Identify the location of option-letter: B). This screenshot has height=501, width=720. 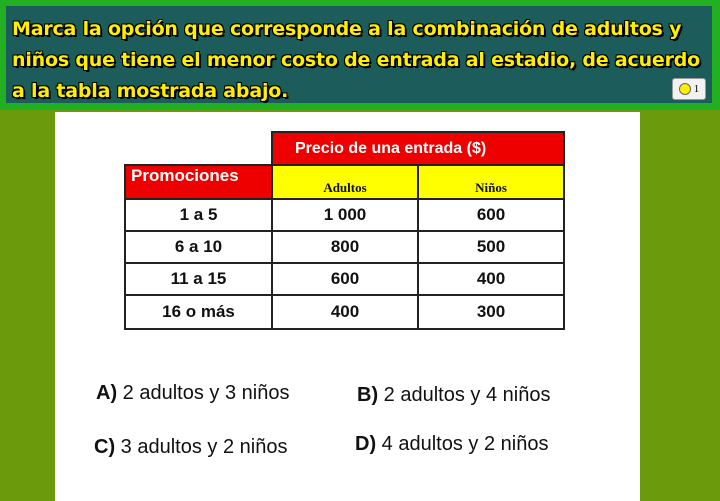
(368, 395).